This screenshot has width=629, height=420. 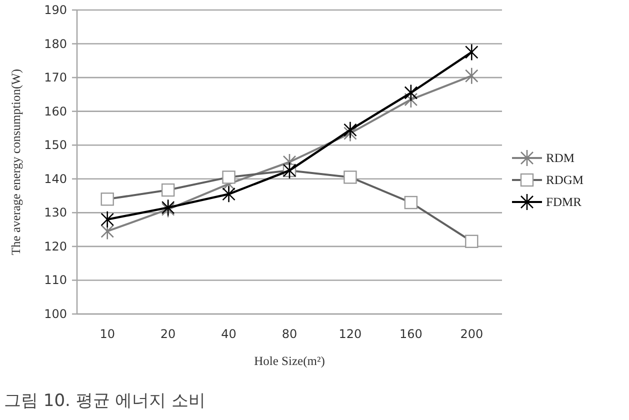 What do you see at coordinates (55, 179) in the screenshot?
I see `y-tick-label: 140` at bounding box center [55, 179].